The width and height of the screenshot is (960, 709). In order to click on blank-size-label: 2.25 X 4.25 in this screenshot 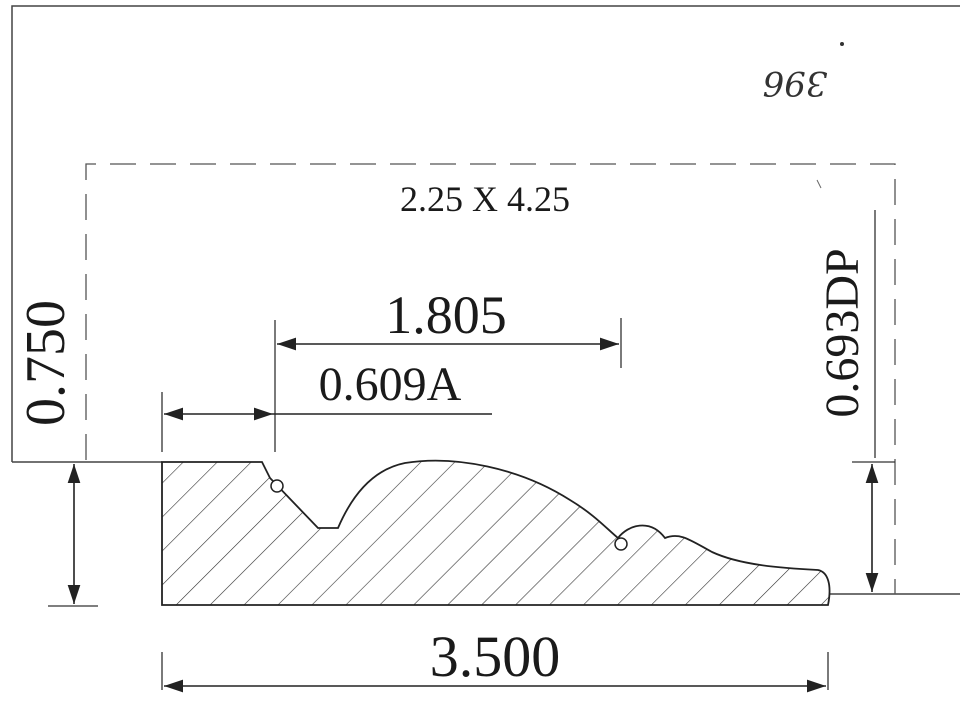, I will do `click(485, 199)`.